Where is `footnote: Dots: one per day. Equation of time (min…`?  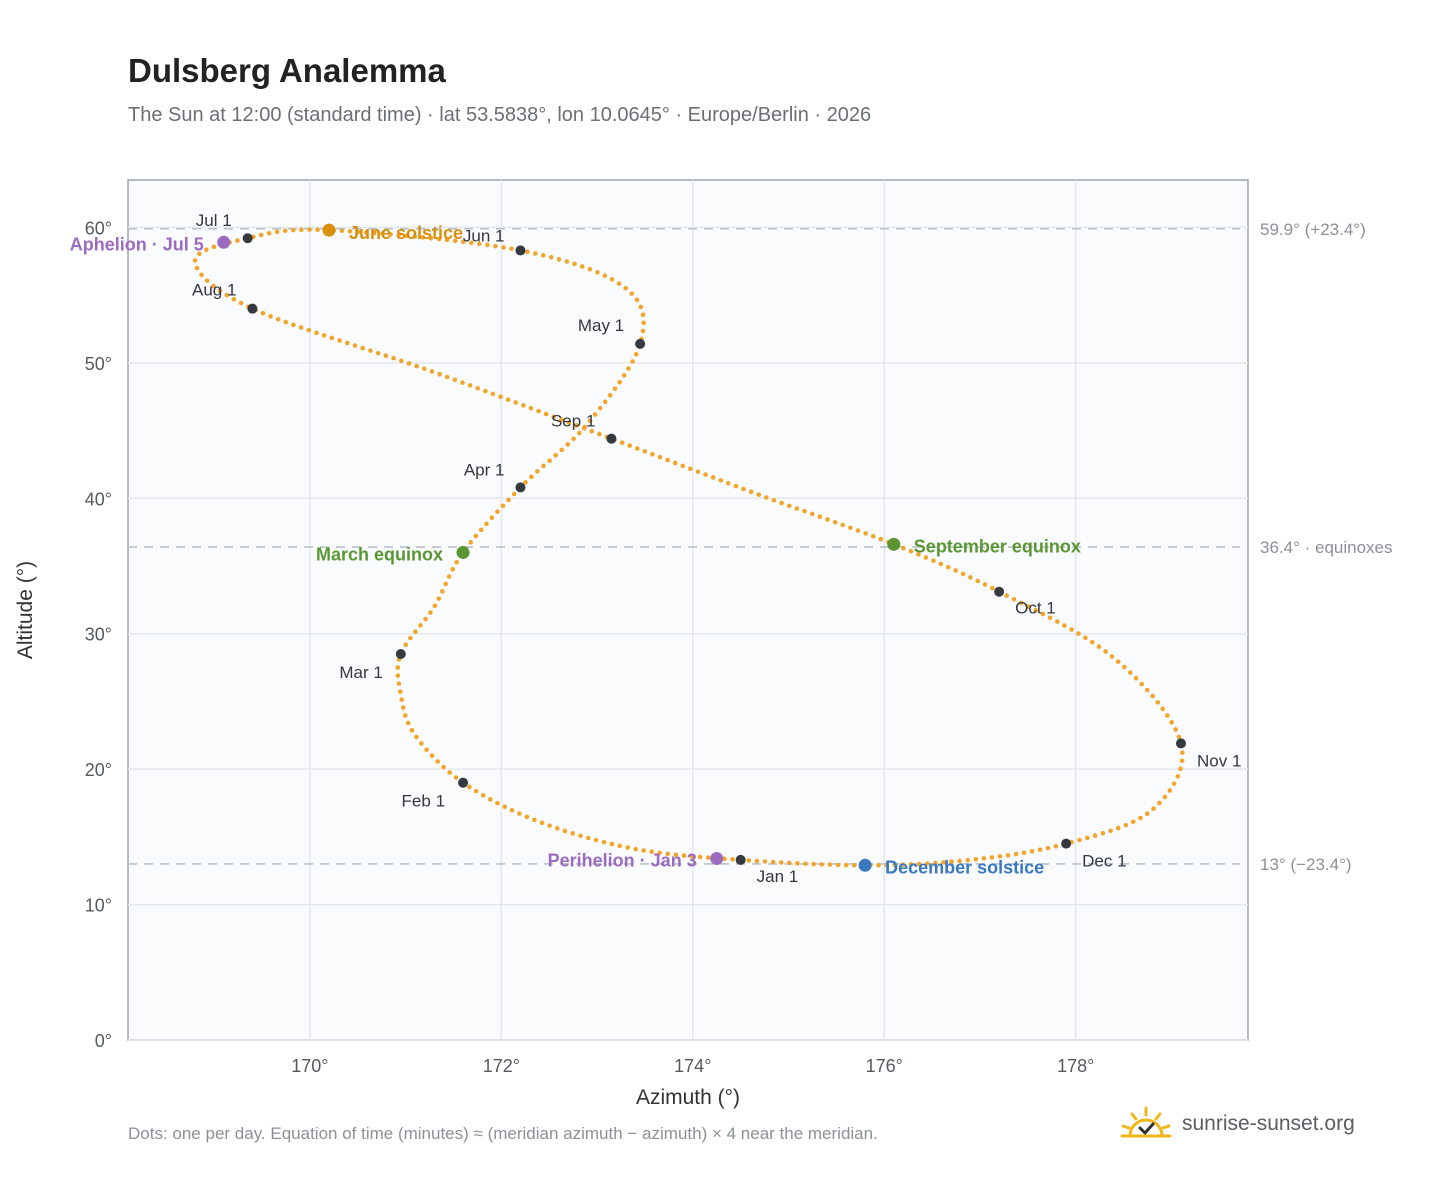 footnote: Dots: one per day. Equation of time (min… is located at coordinates (503, 1133).